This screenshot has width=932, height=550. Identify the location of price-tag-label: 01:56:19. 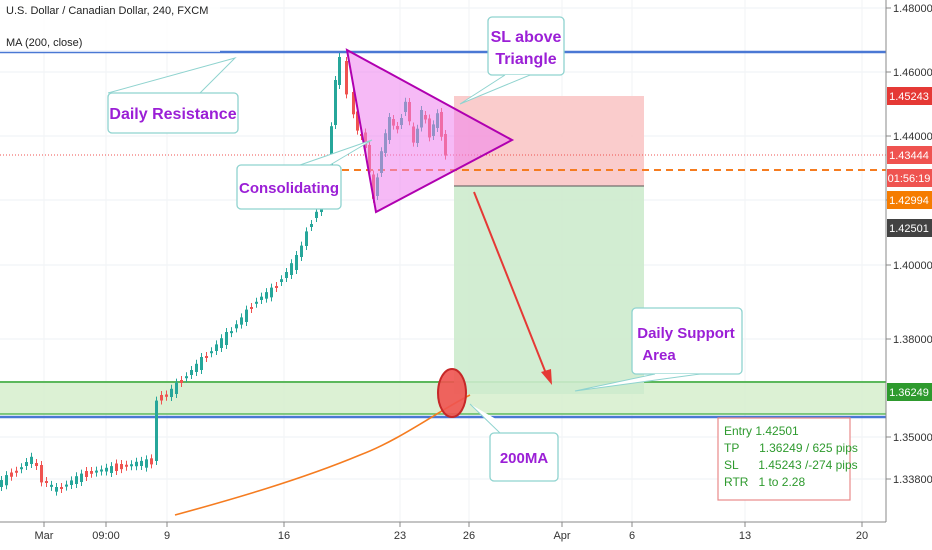
(909, 179).